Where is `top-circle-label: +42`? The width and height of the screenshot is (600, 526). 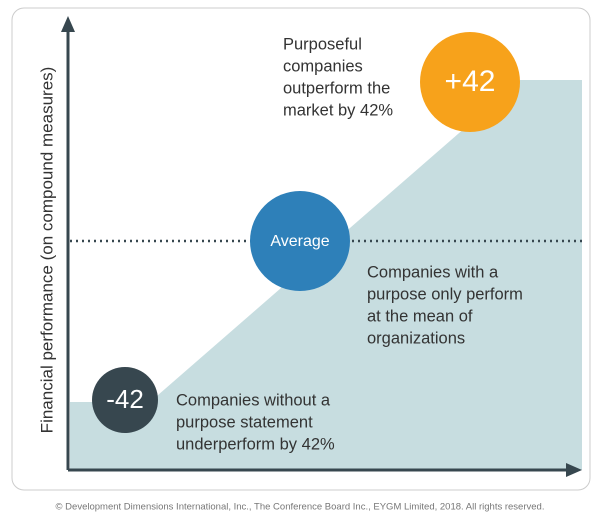 top-circle-label: +42 is located at coordinates (470, 81).